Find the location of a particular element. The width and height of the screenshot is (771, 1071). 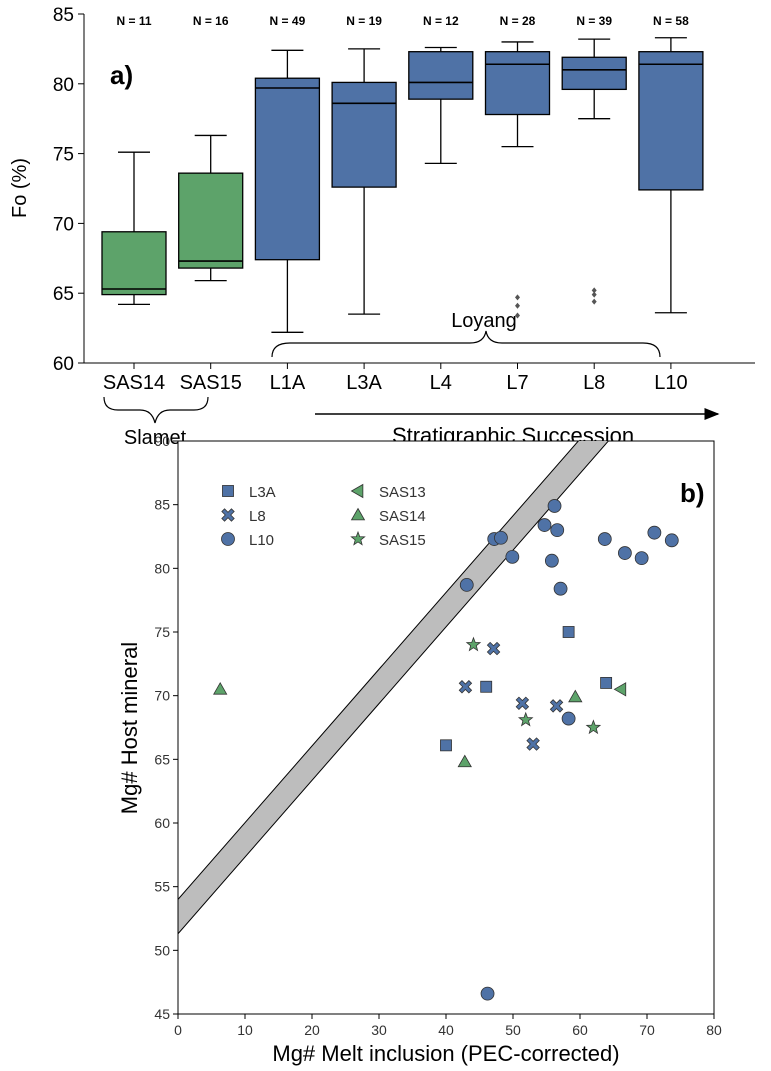

panel-label-a: a) is located at coordinates (121, 75).